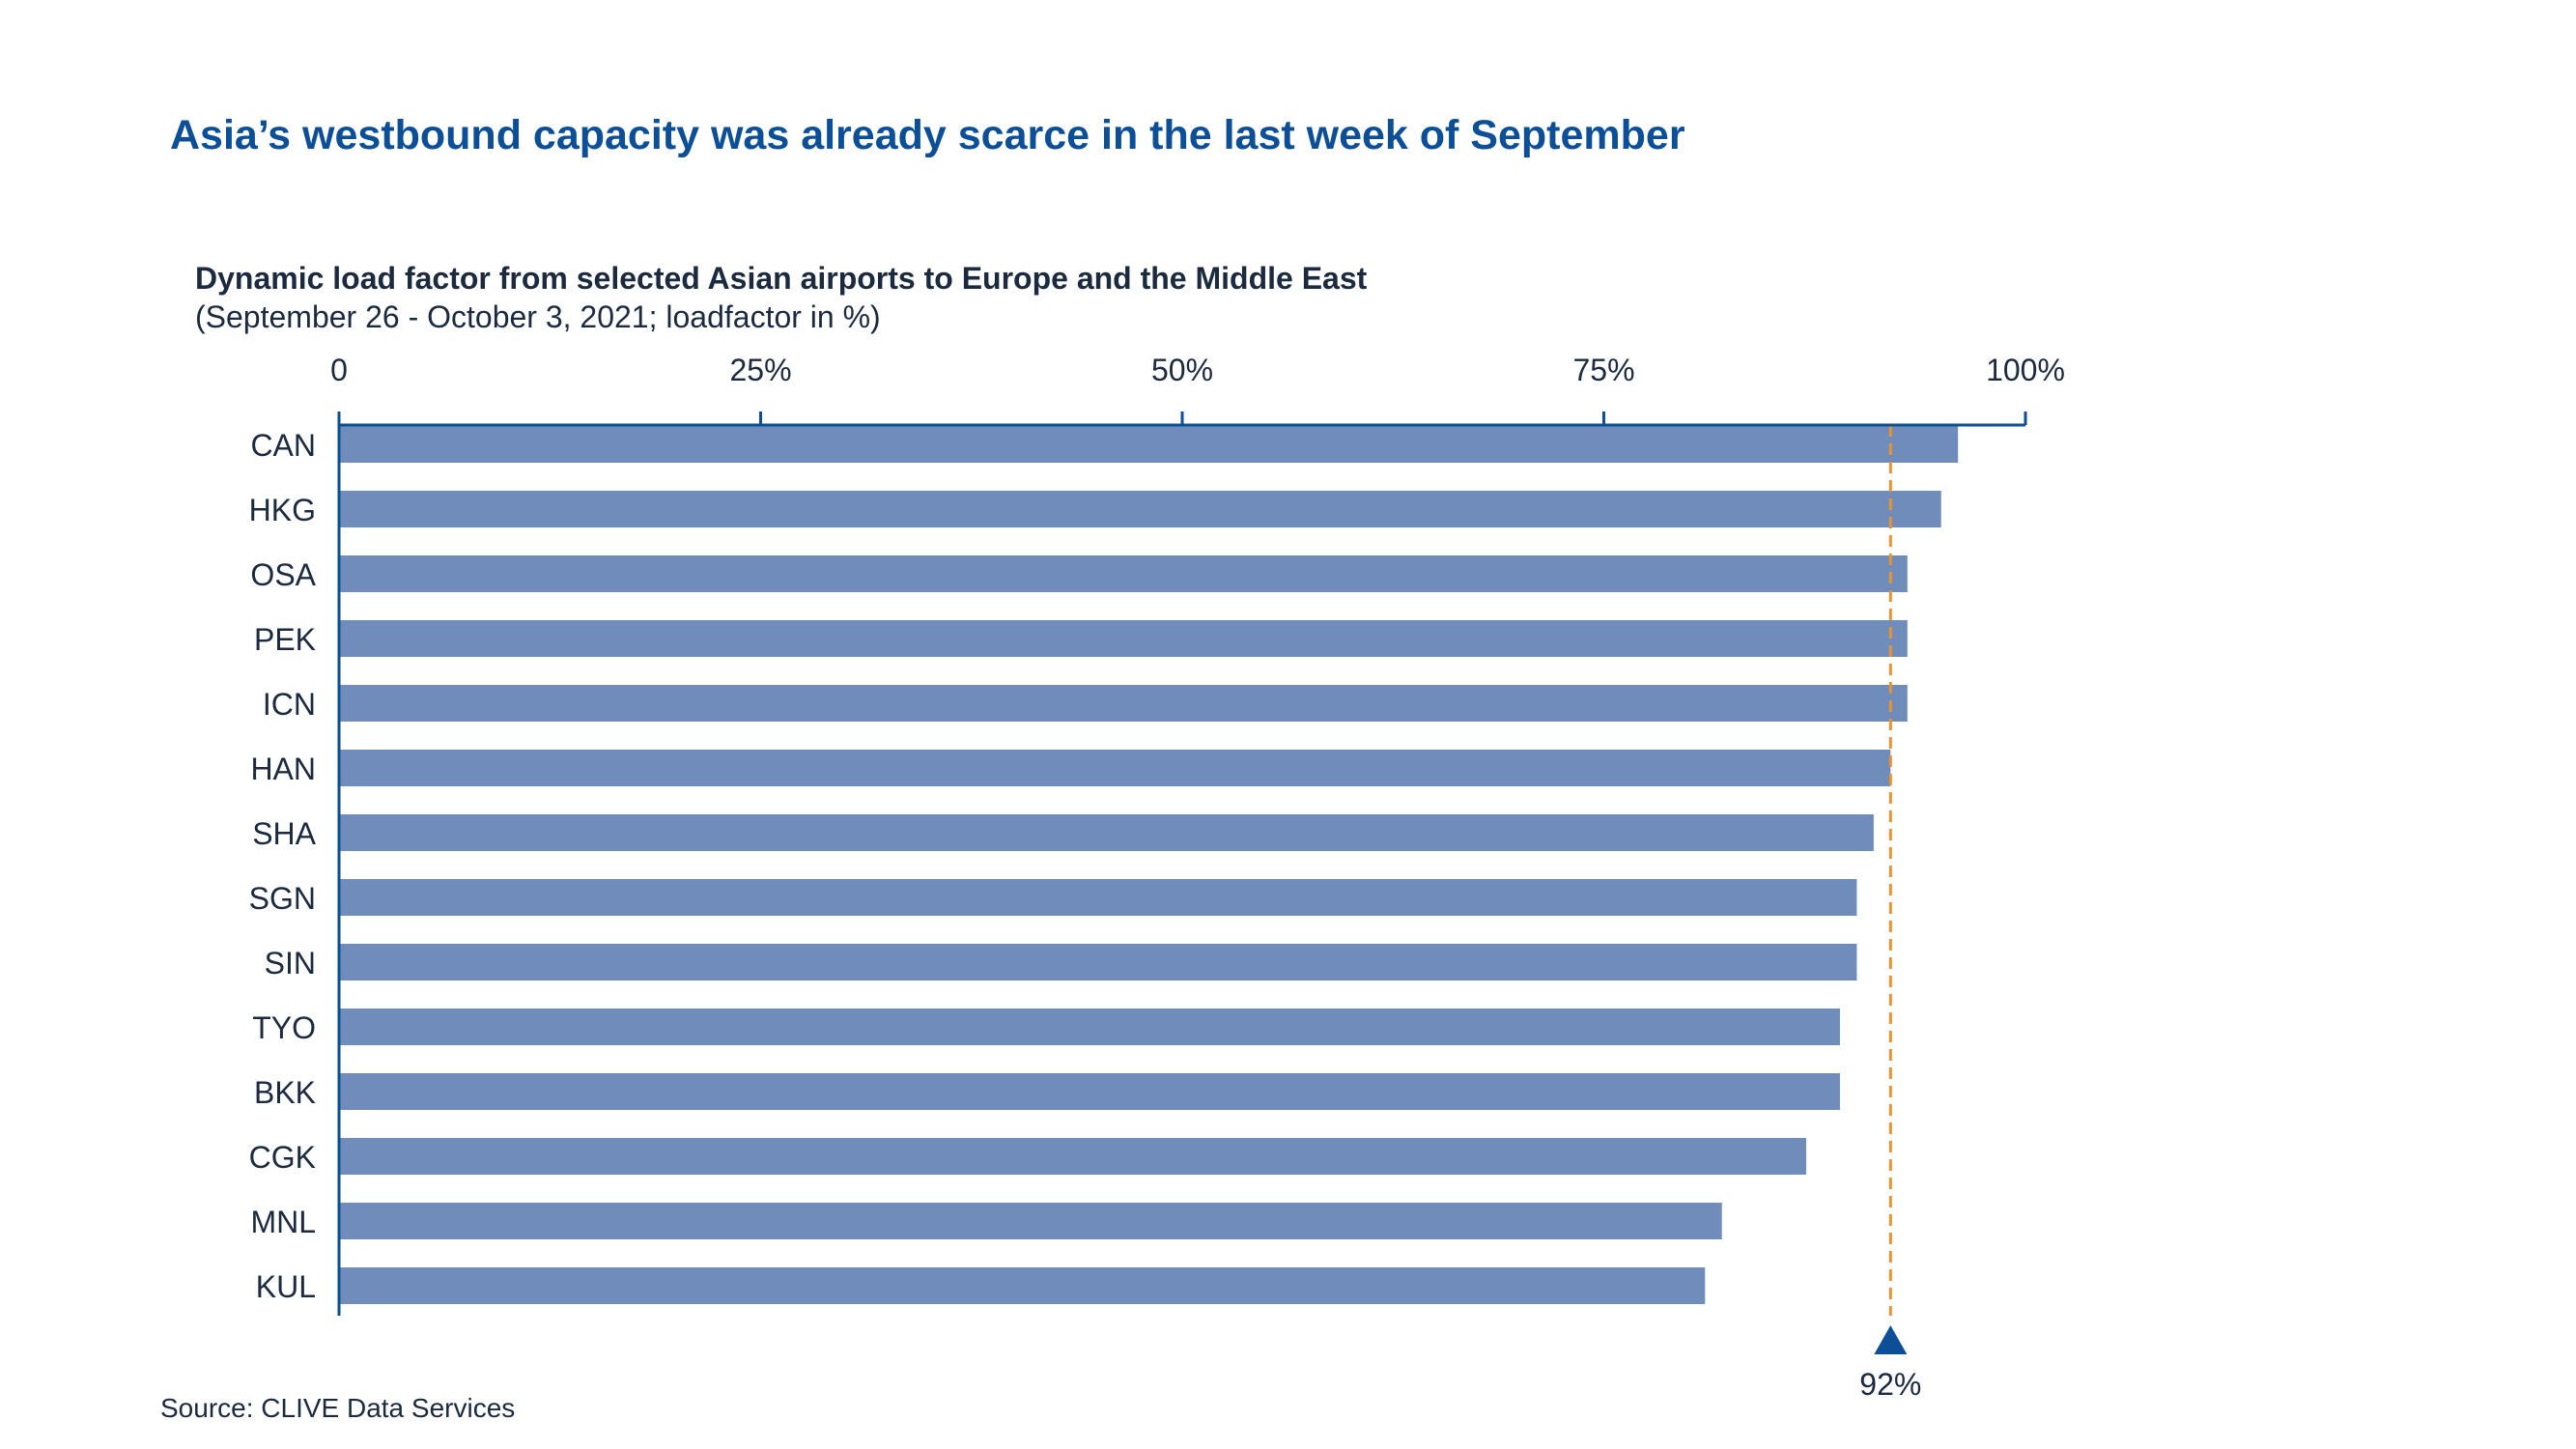  What do you see at coordinates (1106, 832) in the screenshot?
I see `bar-sha` at bounding box center [1106, 832].